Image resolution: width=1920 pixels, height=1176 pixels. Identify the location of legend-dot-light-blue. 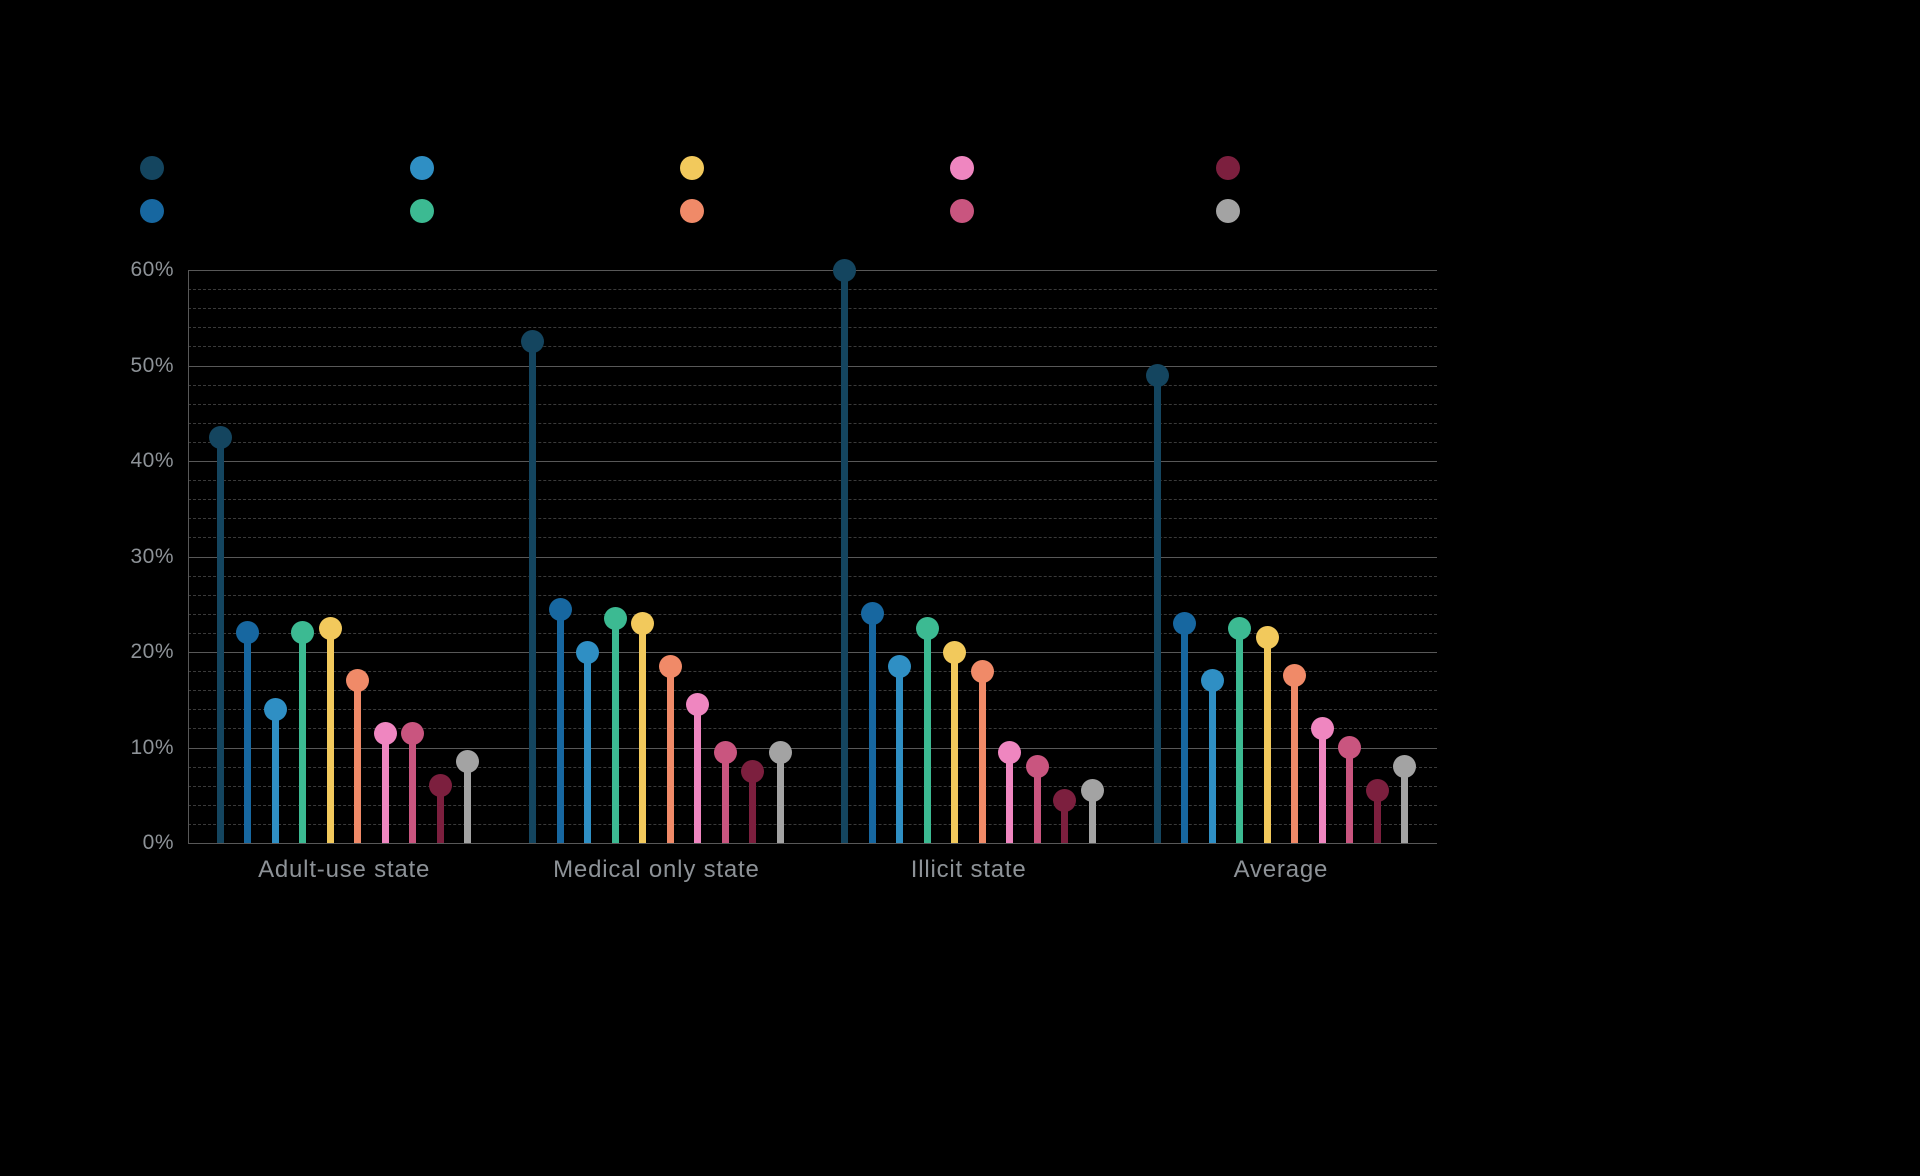
(422, 168).